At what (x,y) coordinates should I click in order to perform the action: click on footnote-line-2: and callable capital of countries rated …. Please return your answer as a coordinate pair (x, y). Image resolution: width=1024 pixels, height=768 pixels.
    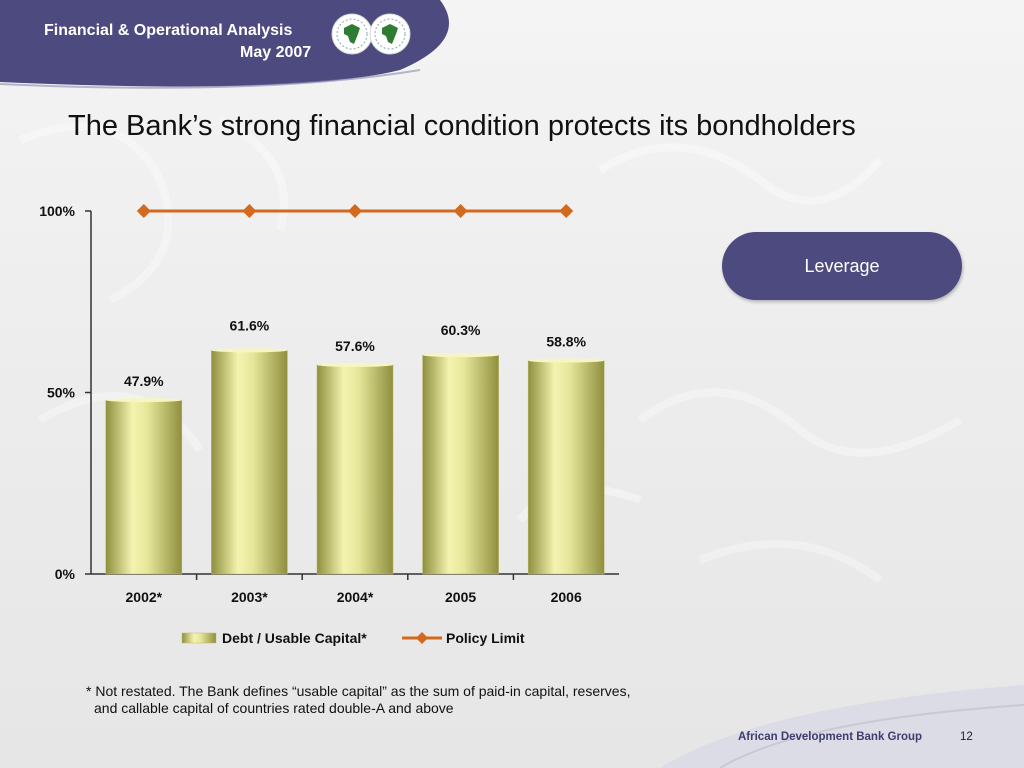
    Looking at the image, I should click on (274, 708).